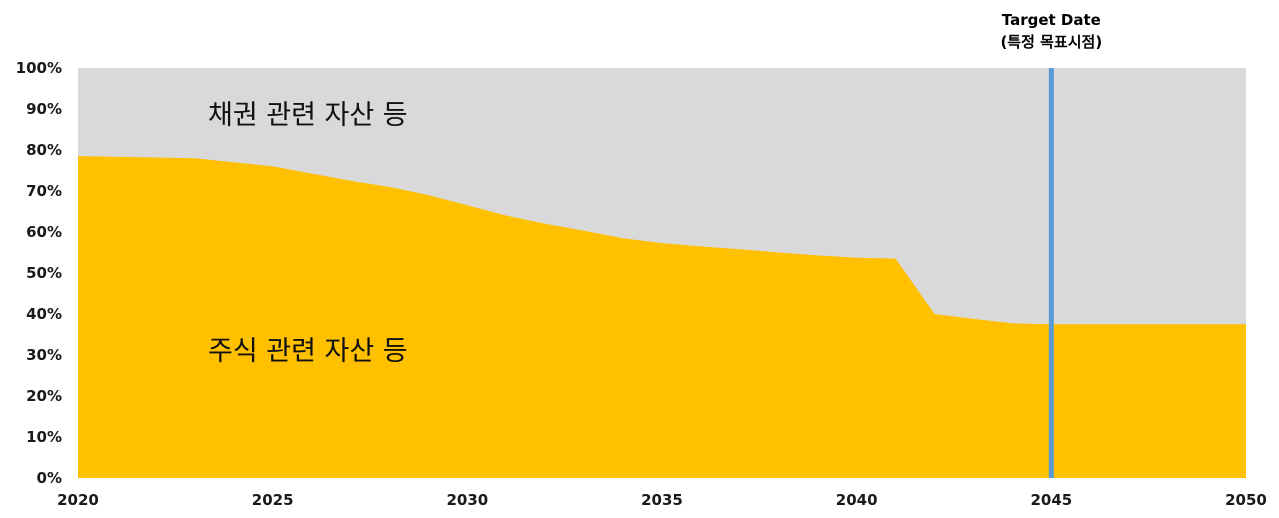 Image resolution: width=1279 pixels, height=518 pixels. Describe the element at coordinates (1246, 500) in the screenshot. I see `x-tick-label: 2050` at that location.